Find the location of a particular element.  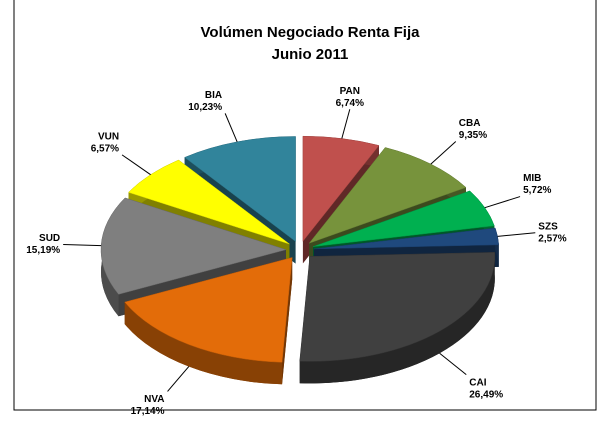

data-label-name: MIB is located at coordinates (532, 178).